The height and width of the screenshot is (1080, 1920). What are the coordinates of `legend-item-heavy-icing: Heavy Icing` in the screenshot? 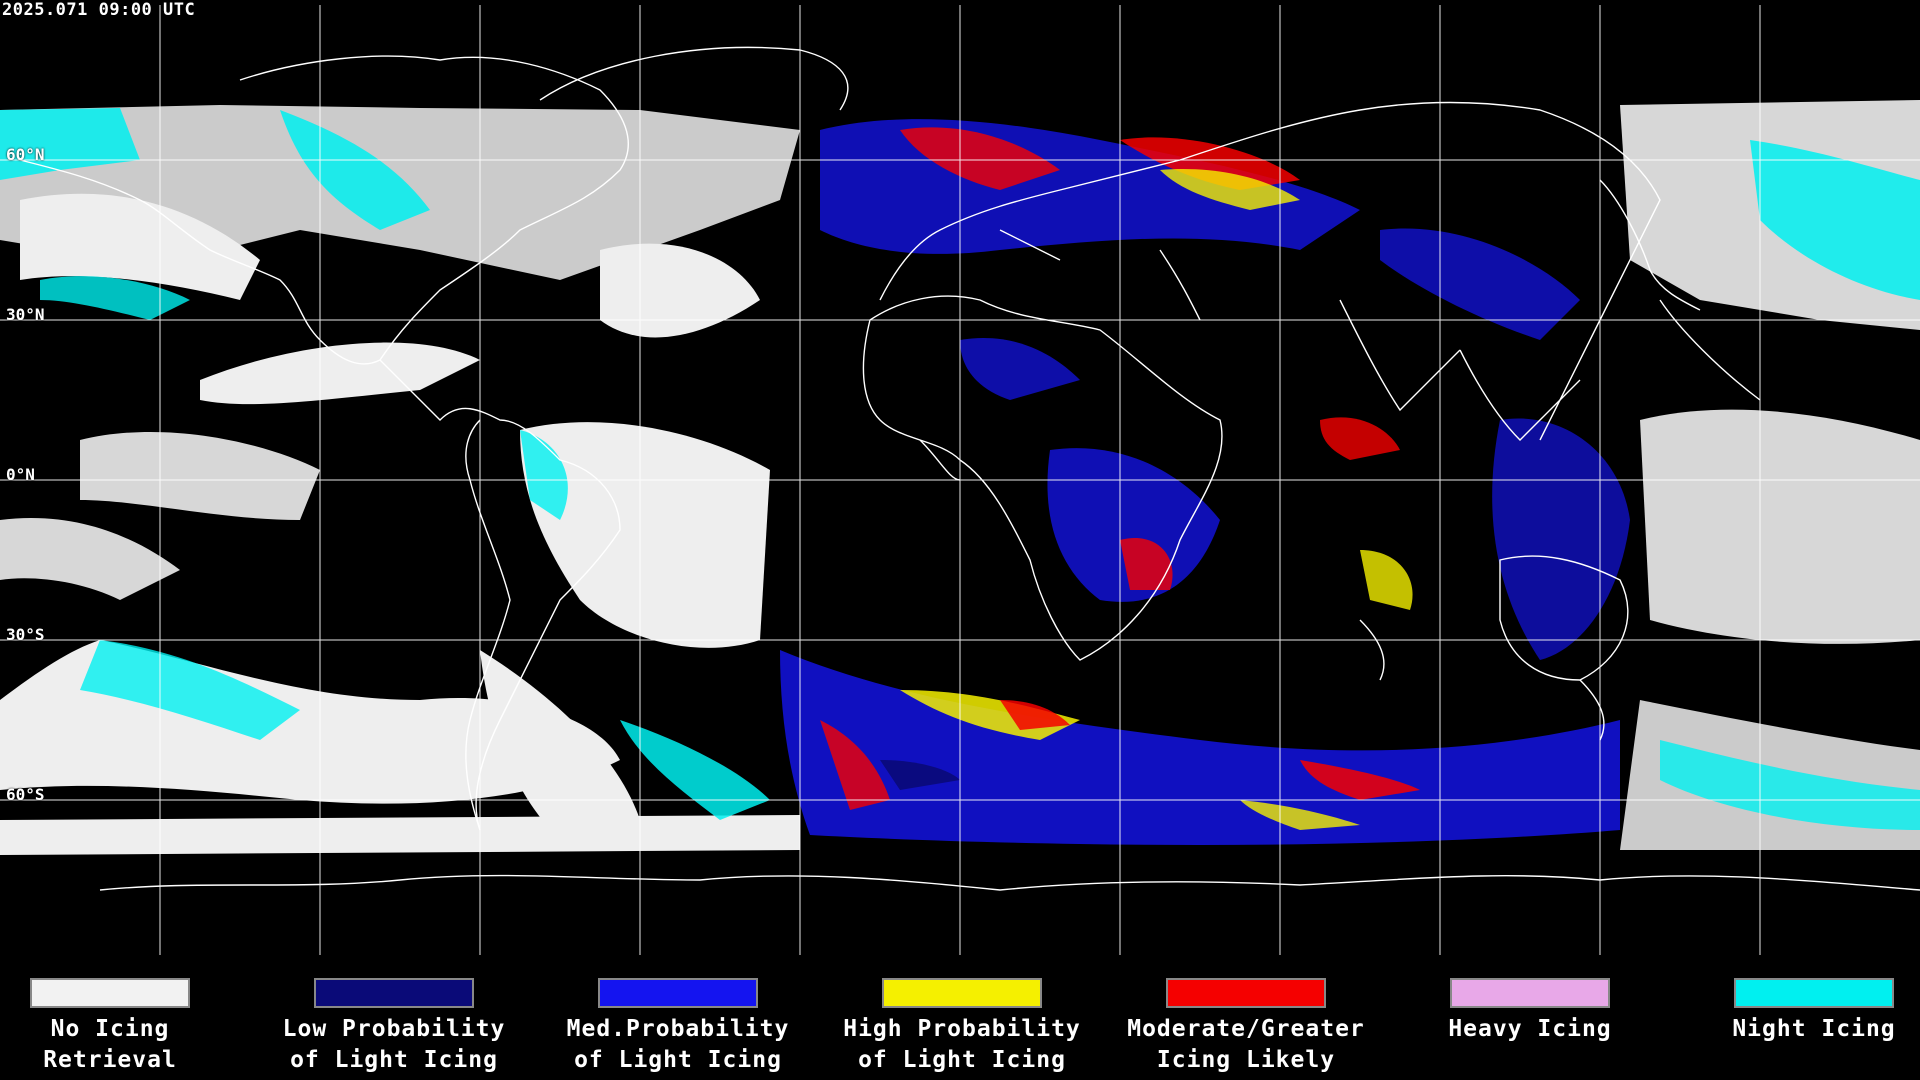 It's located at (1530, 1011).